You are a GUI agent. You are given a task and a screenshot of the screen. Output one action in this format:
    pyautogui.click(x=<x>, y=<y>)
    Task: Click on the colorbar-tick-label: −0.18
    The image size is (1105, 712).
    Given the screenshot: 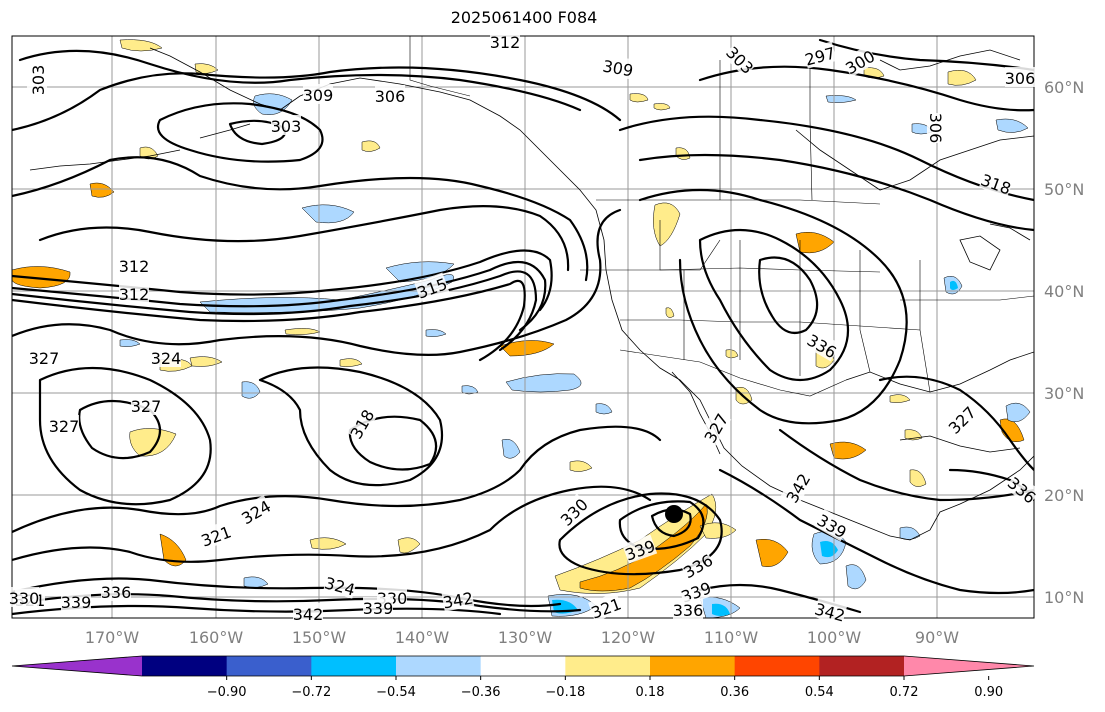 What is the action you would take?
    pyautogui.click(x=565, y=692)
    